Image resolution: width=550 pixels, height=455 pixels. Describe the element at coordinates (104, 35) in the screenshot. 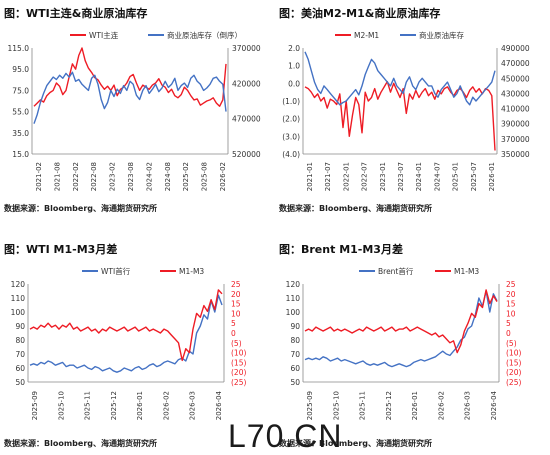

I see `legend-label: WTI主连` at that location.